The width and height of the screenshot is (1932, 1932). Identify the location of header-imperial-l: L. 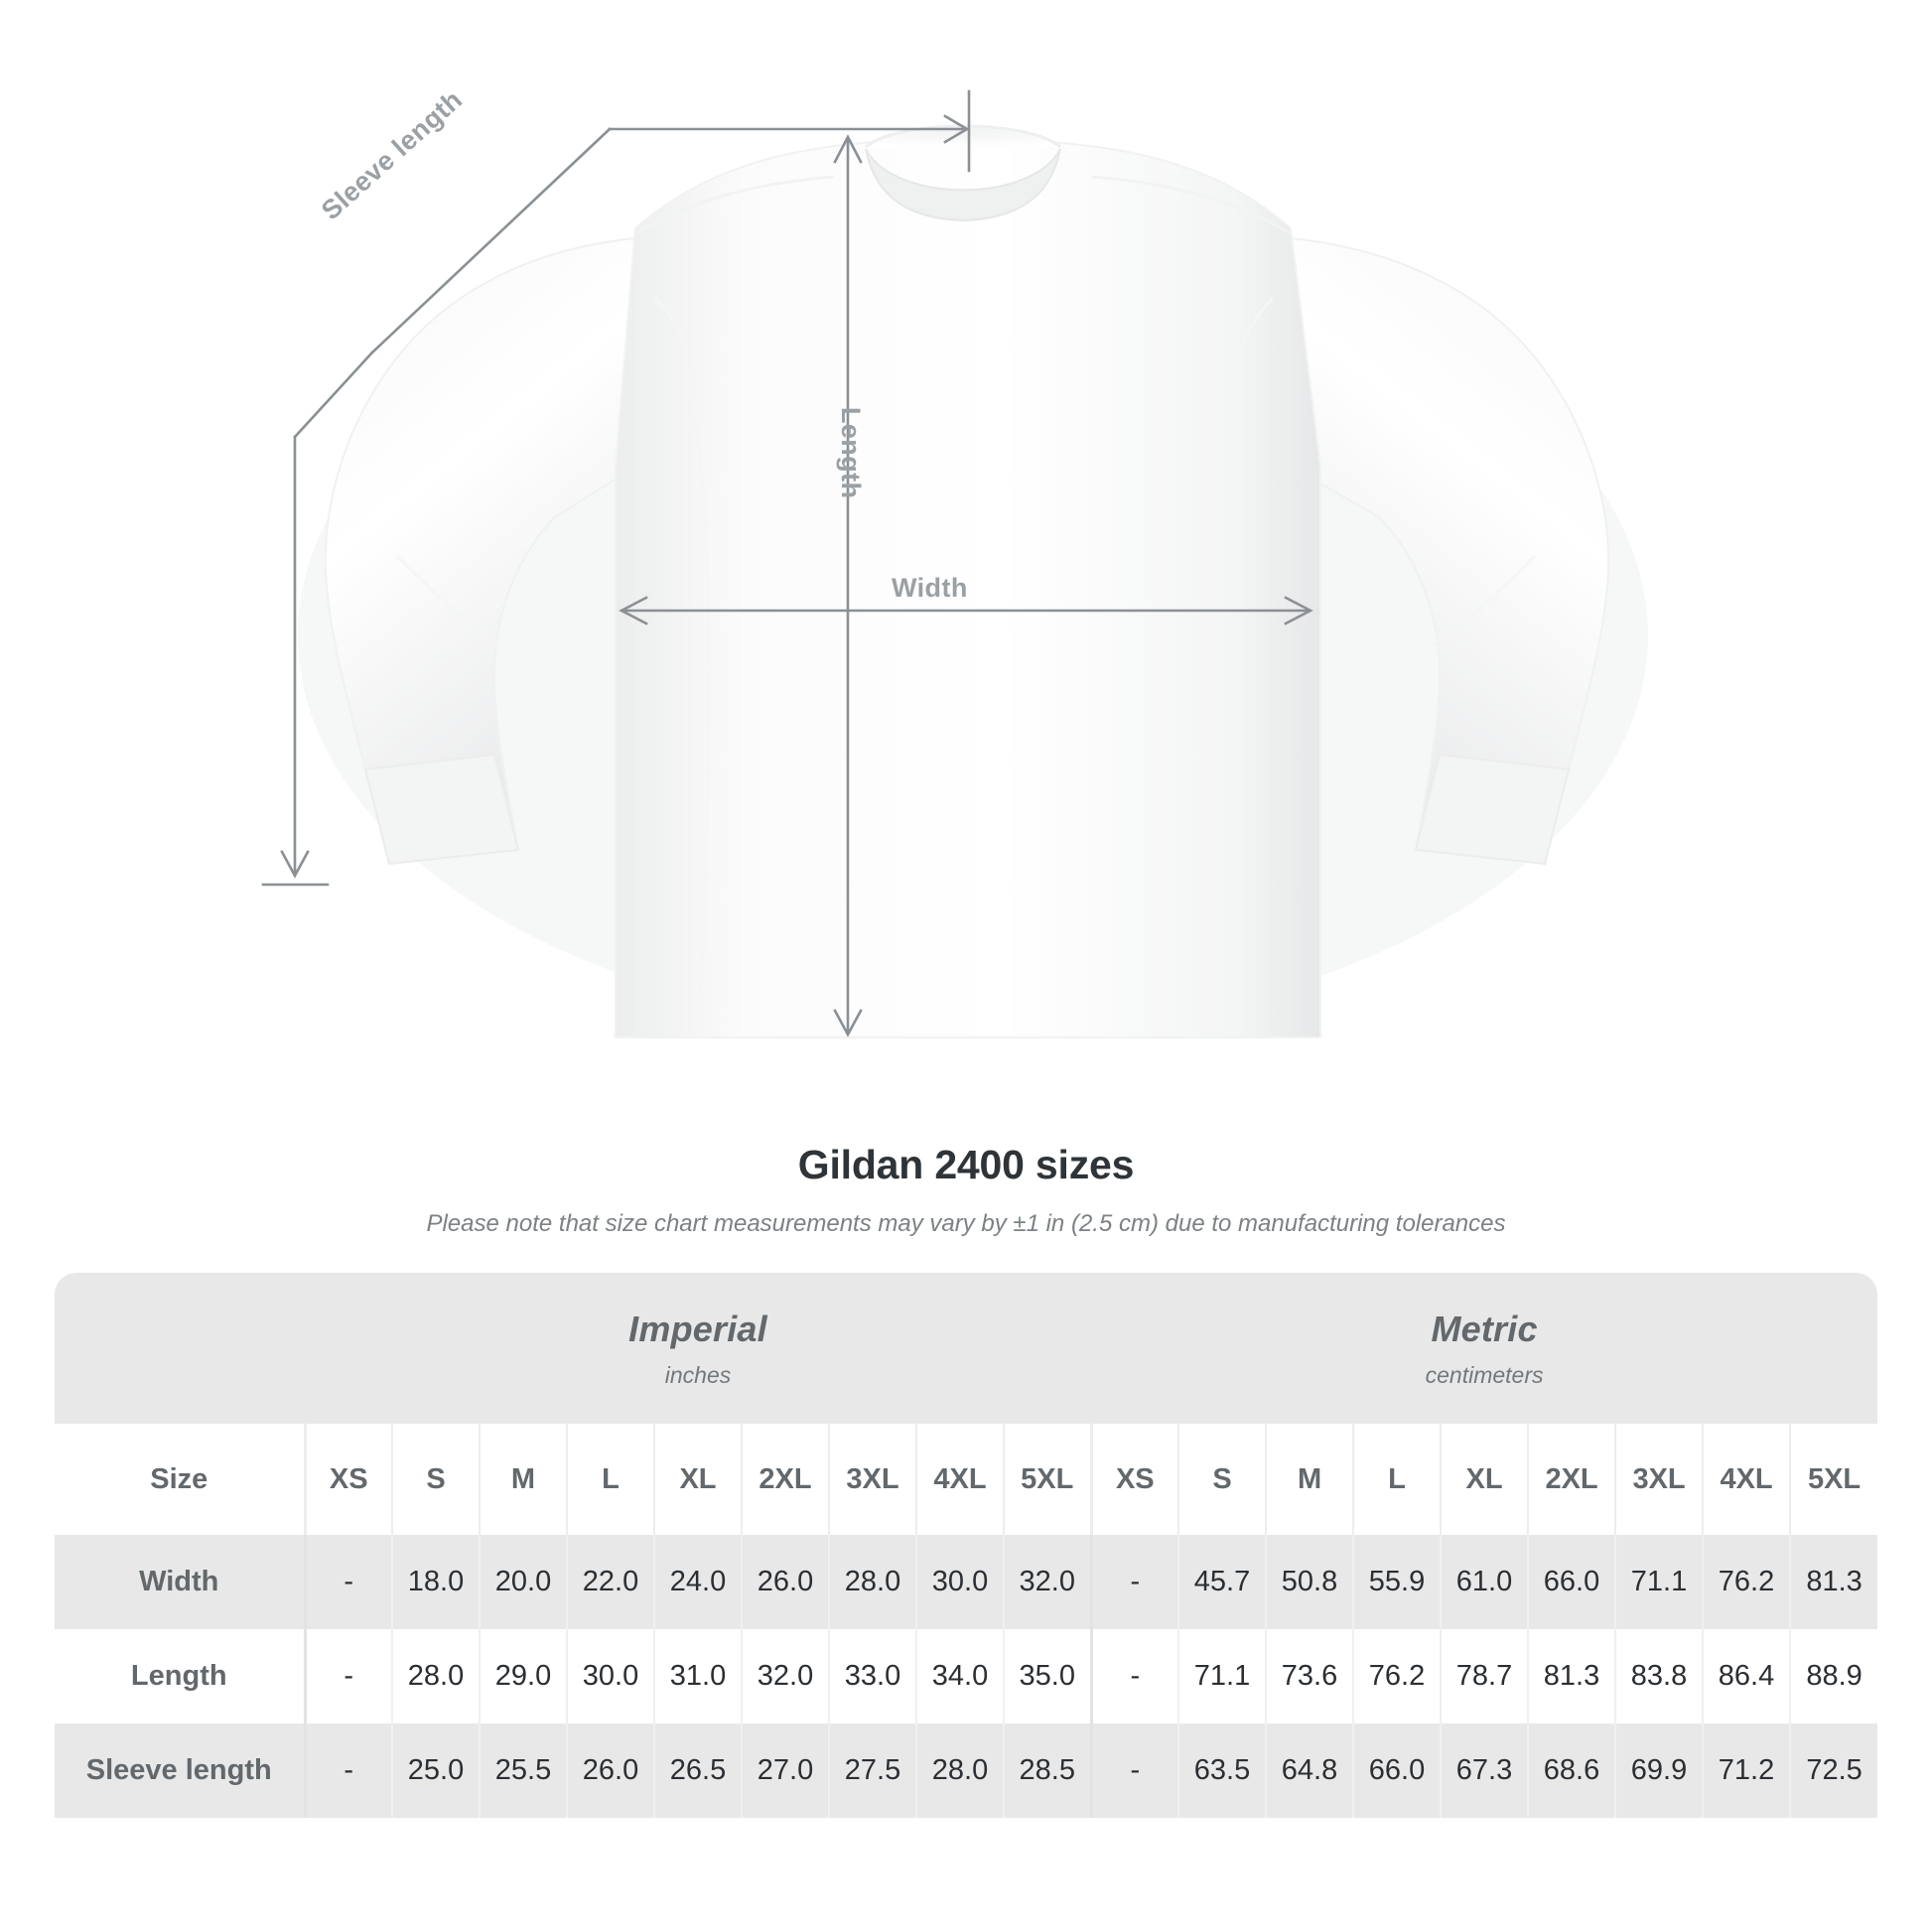
(610, 1480).